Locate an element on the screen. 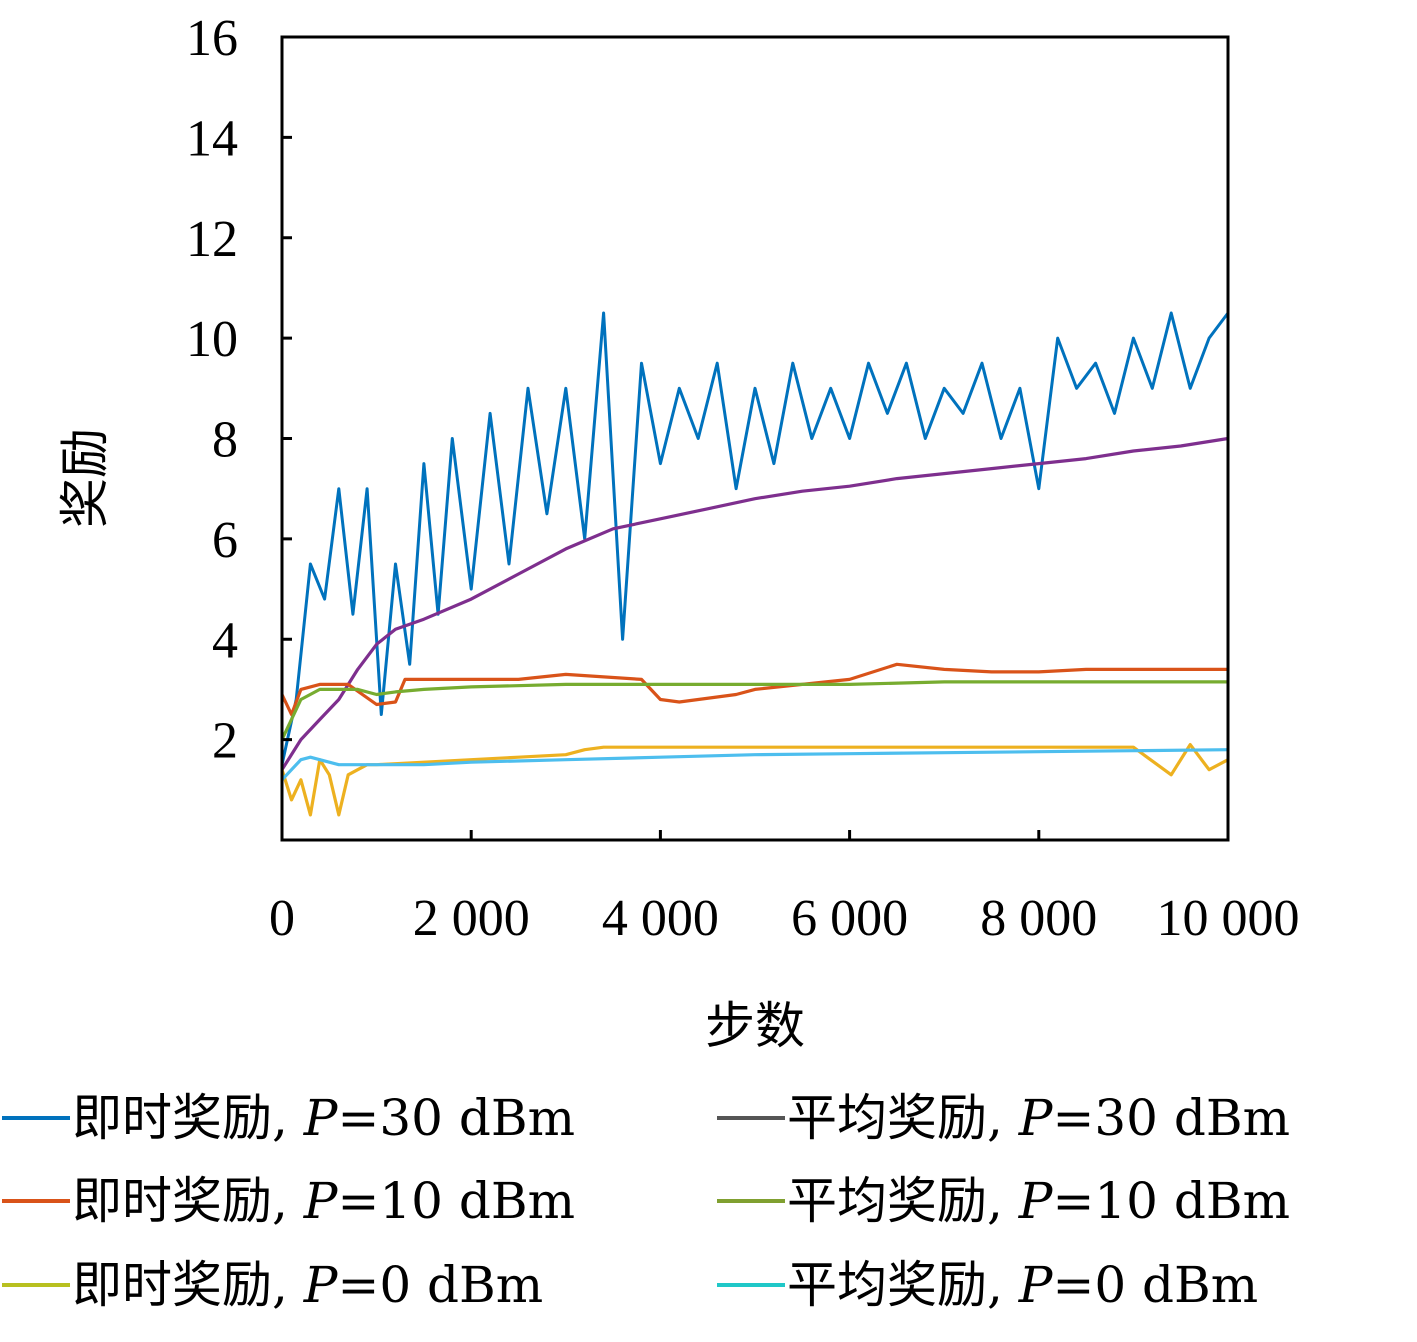  legend-label: 平均奖励, P=0 dBm is located at coordinates (1022, 1285).